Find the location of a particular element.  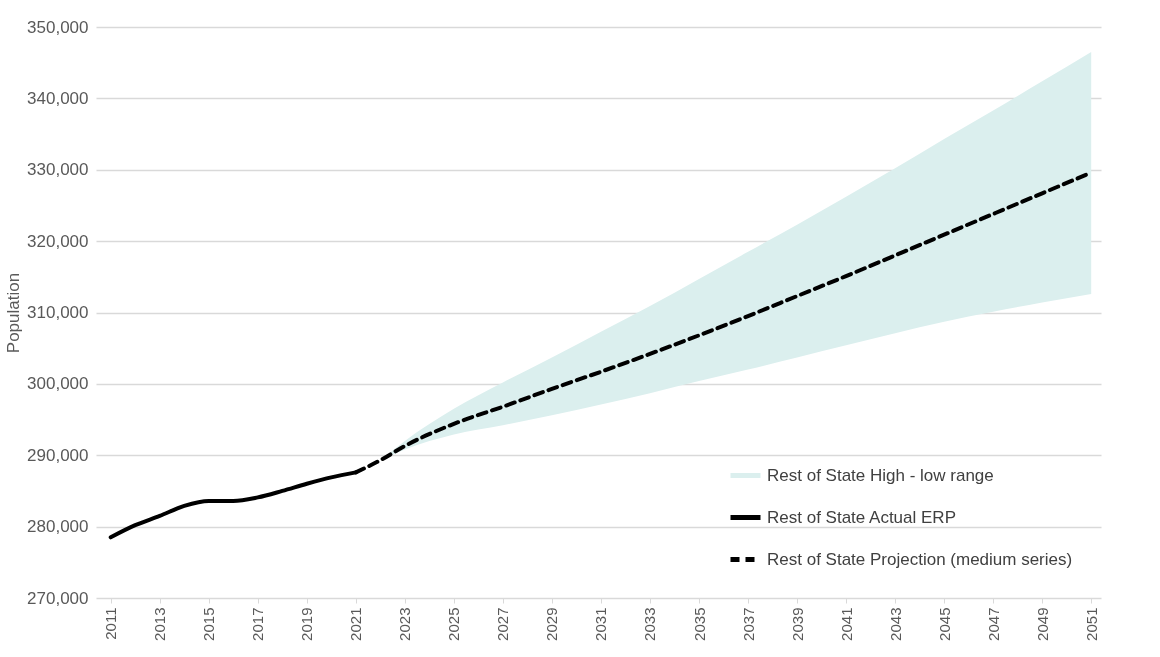

x-tick-label: 2013 is located at coordinates (160, 624).